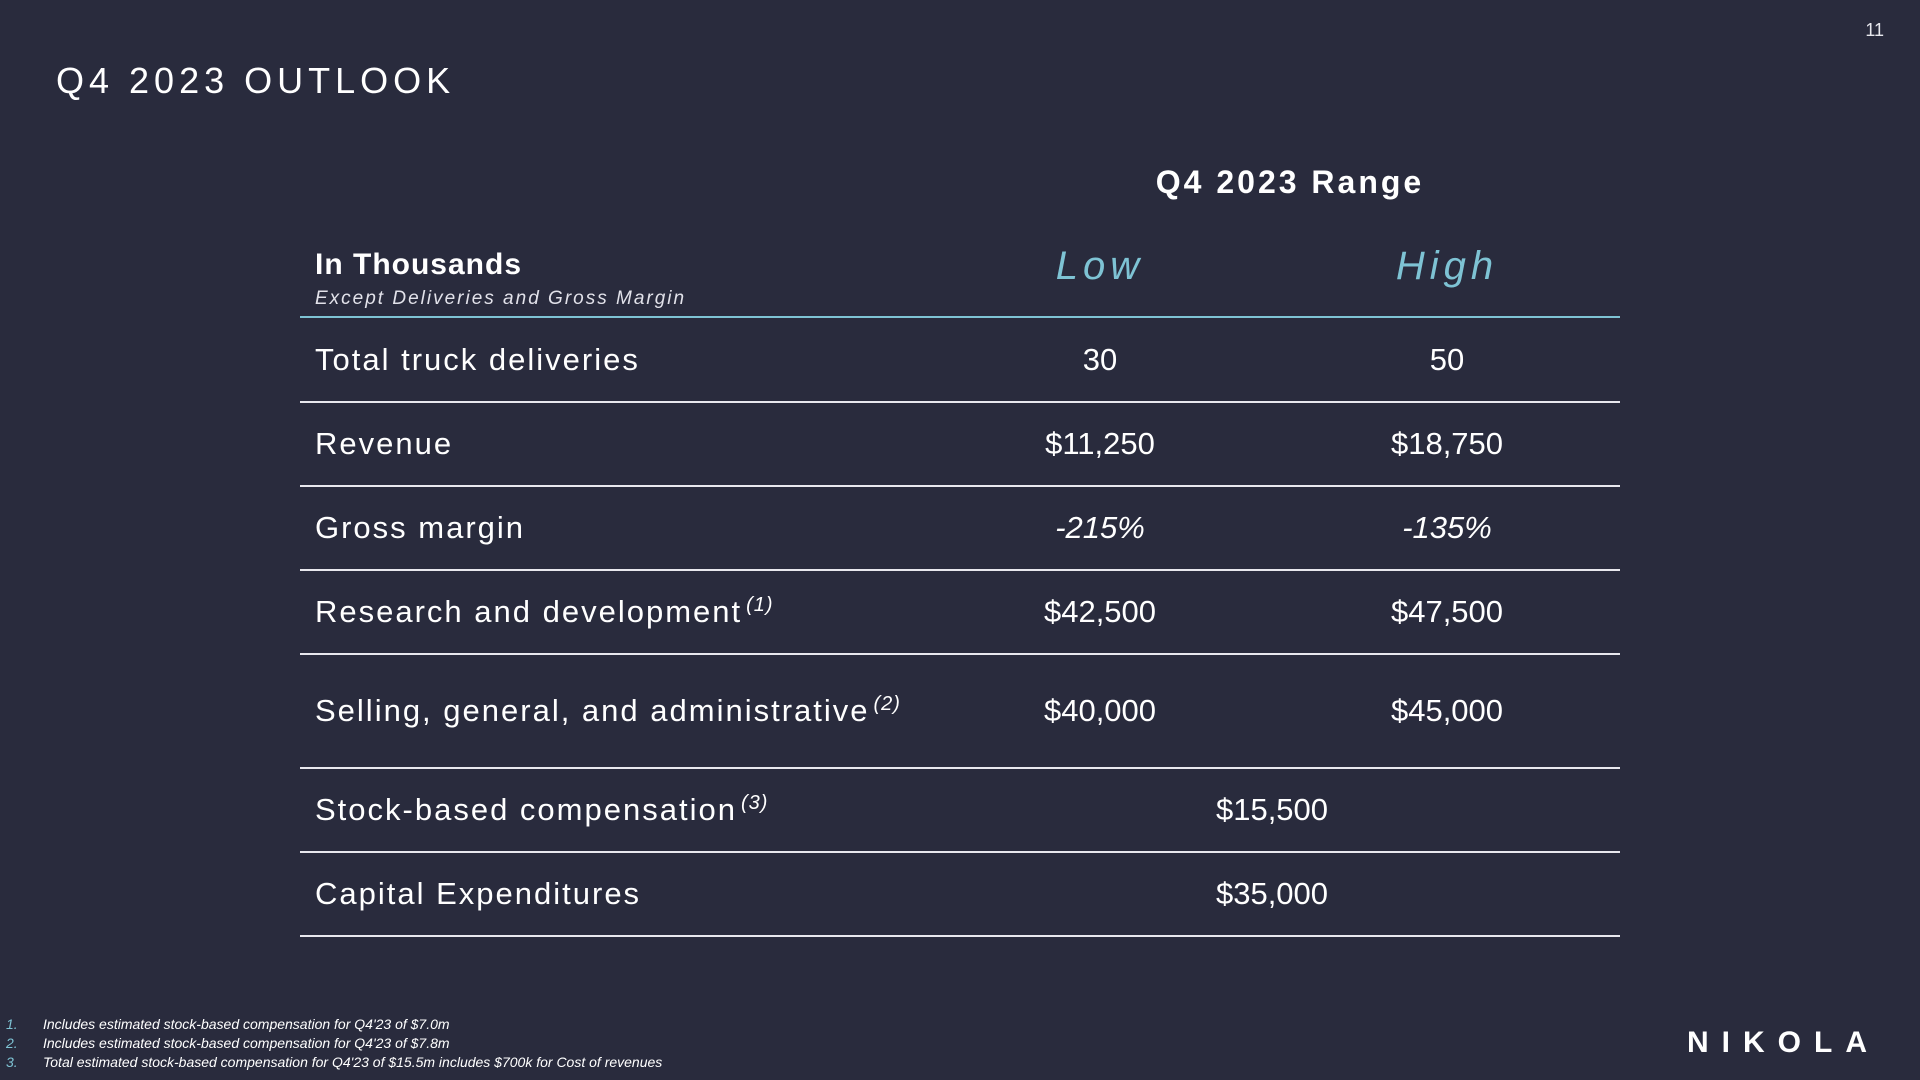 The width and height of the screenshot is (1920, 1080). Describe the element at coordinates (420, 527) in the screenshot. I see `row-label: Gross margin` at that location.